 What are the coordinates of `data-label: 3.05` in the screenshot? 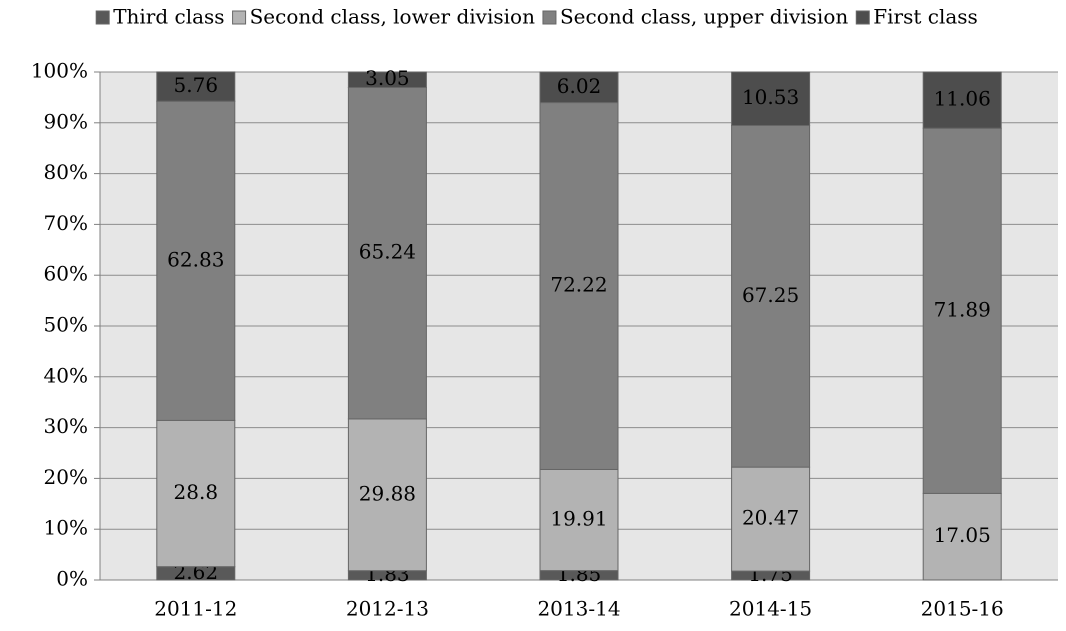 It's located at (387, 78).